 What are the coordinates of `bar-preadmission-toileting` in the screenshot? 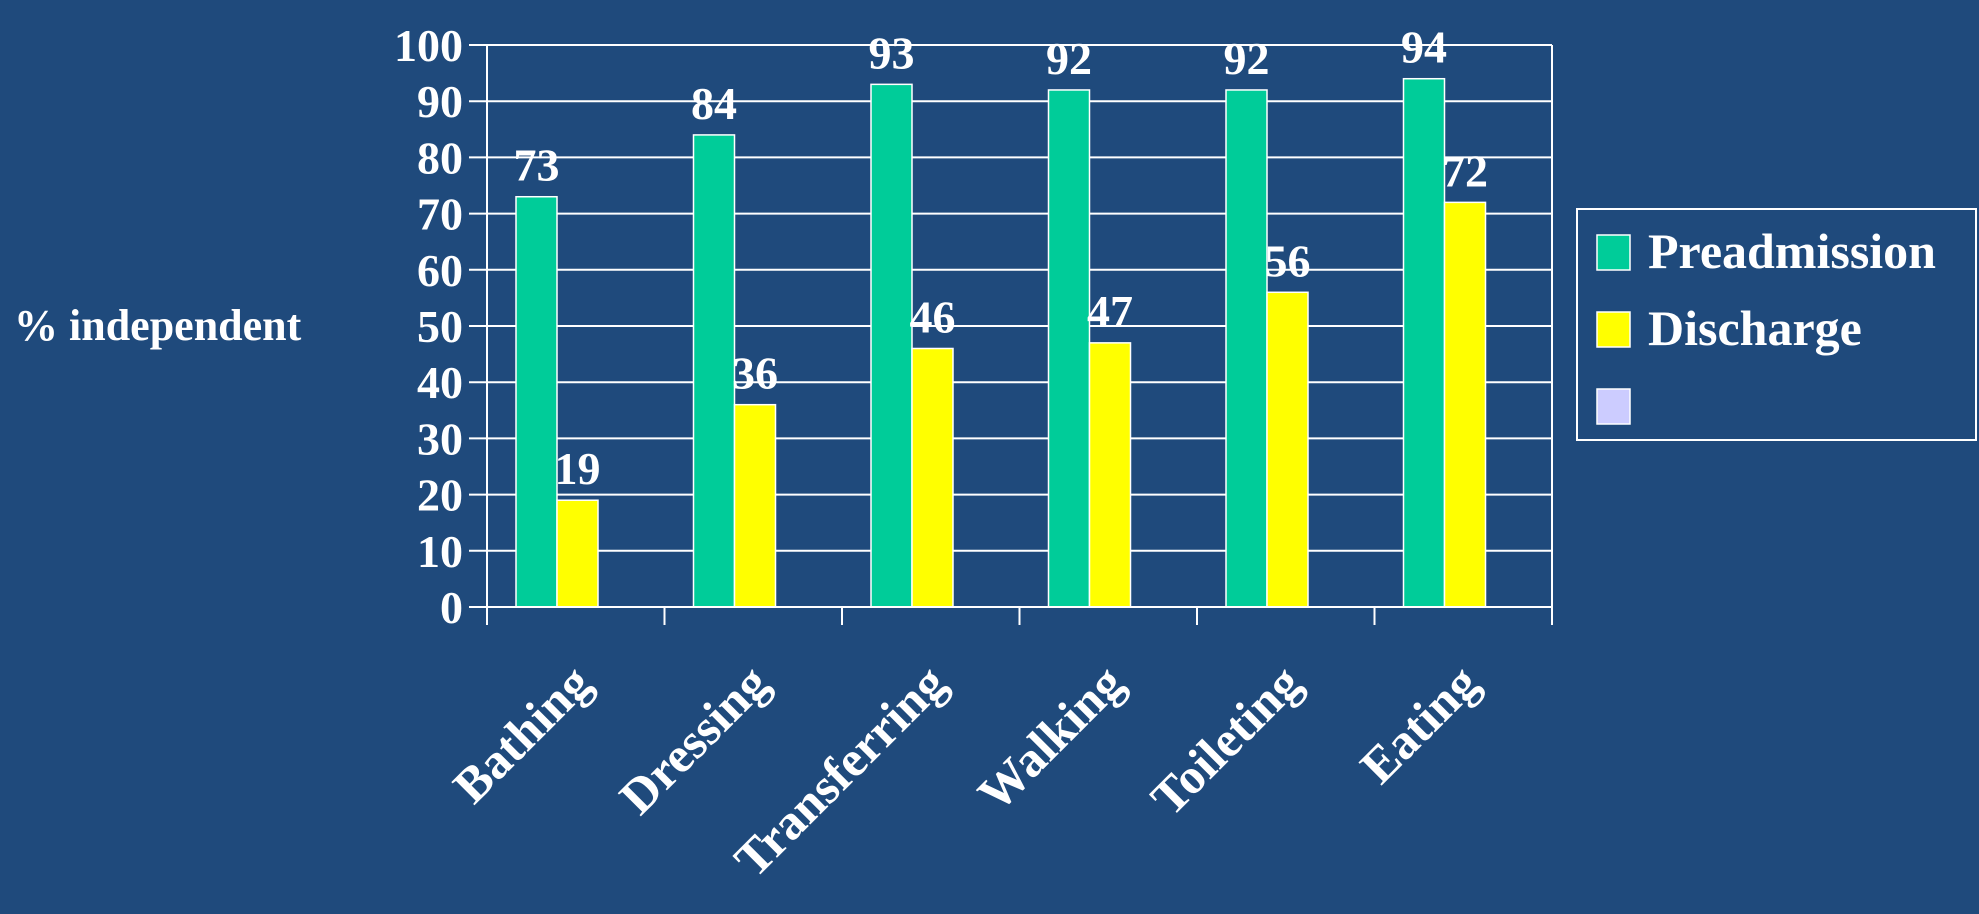 It's located at (1246, 348).